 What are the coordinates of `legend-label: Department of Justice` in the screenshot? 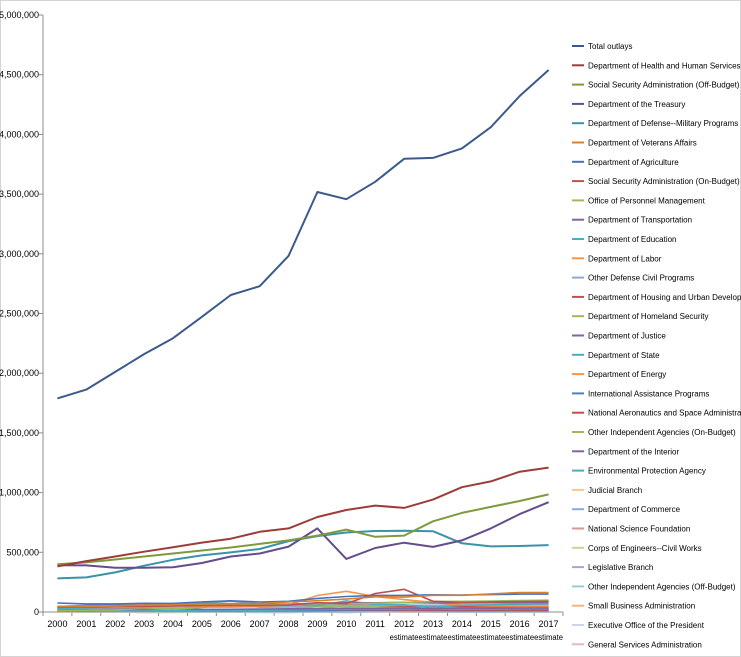 It's located at (627, 336).